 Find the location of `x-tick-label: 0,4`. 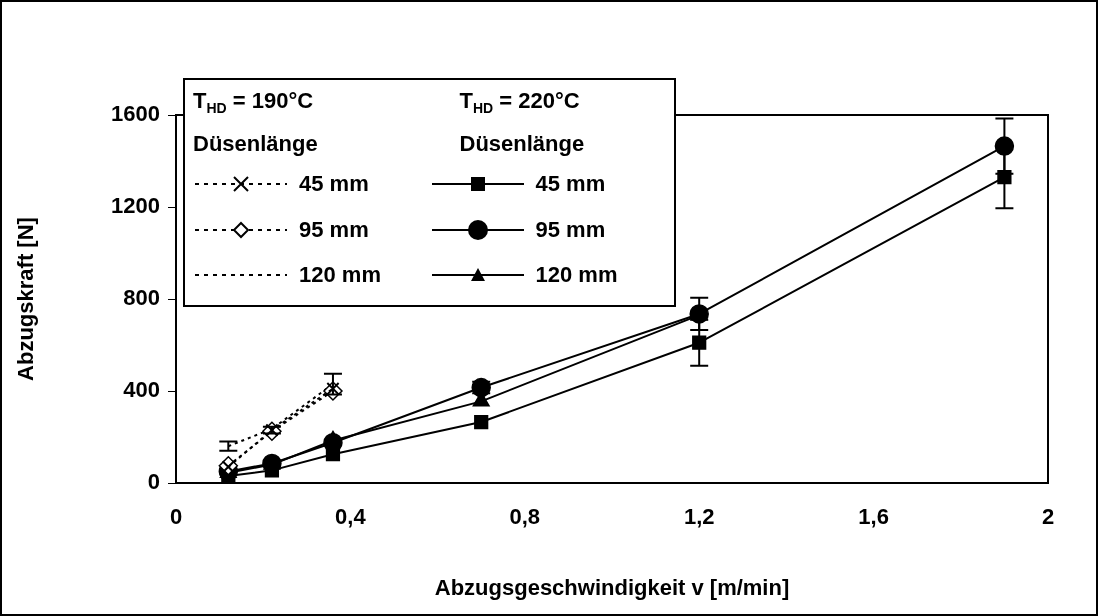

x-tick-label: 0,4 is located at coordinates (351, 517).